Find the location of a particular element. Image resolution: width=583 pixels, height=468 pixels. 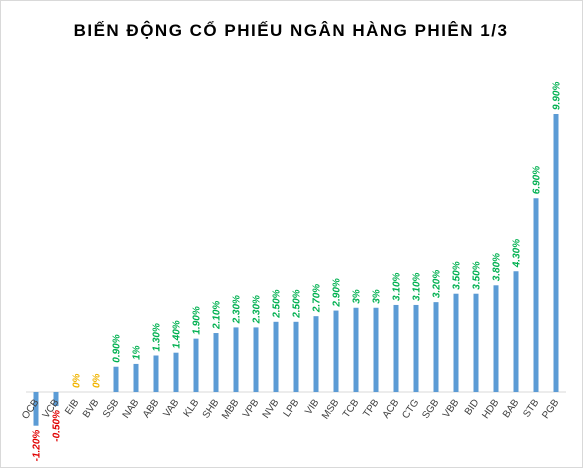

value-label: 1.40% is located at coordinates (177, 334).